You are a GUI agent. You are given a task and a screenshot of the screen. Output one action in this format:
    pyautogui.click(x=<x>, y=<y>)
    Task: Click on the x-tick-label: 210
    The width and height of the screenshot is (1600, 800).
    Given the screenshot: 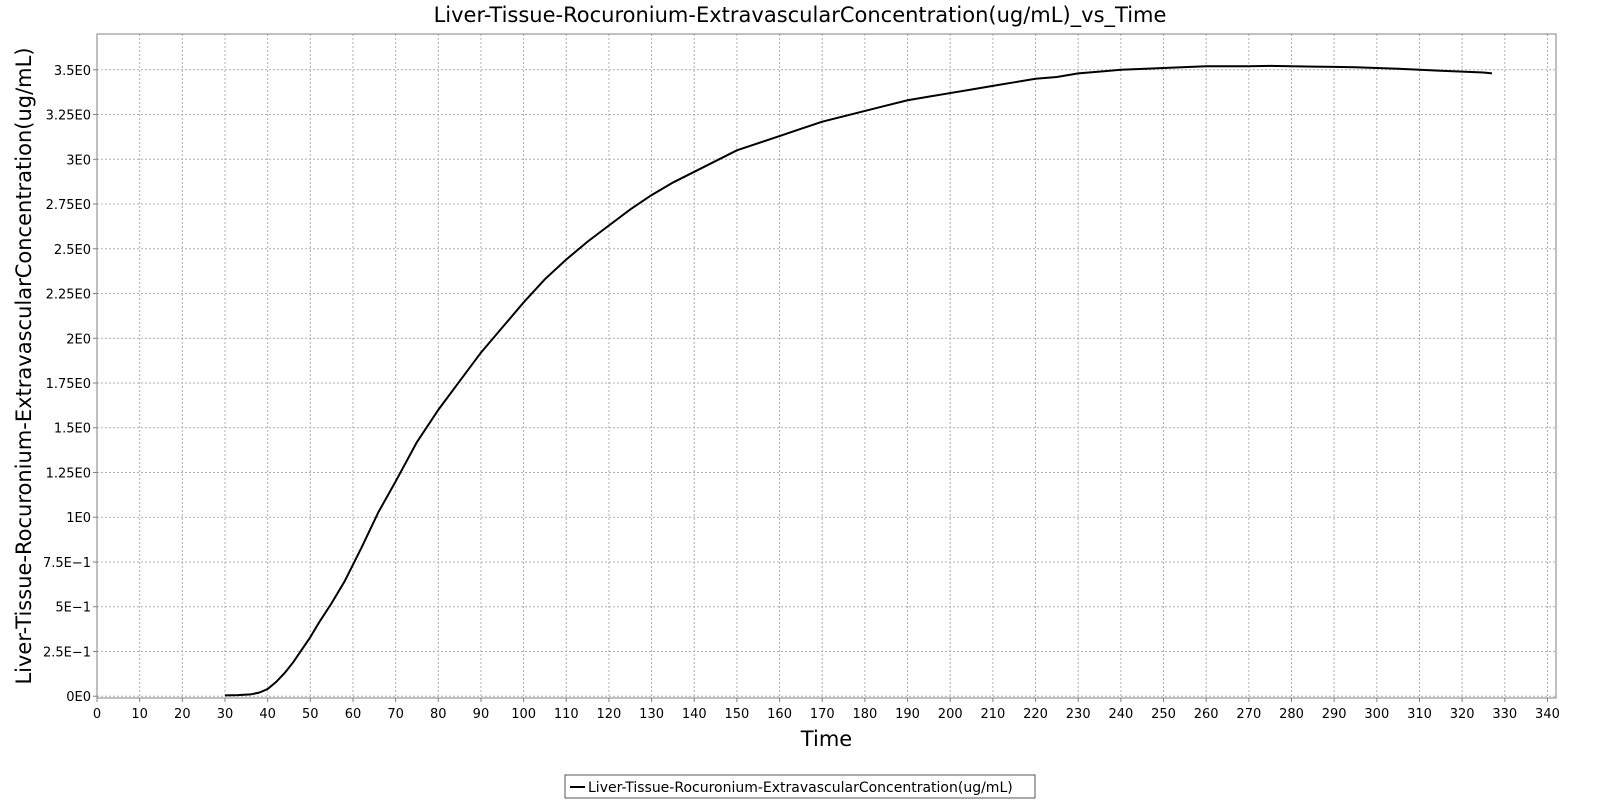 What is the action you would take?
    pyautogui.click(x=992, y=714)
    